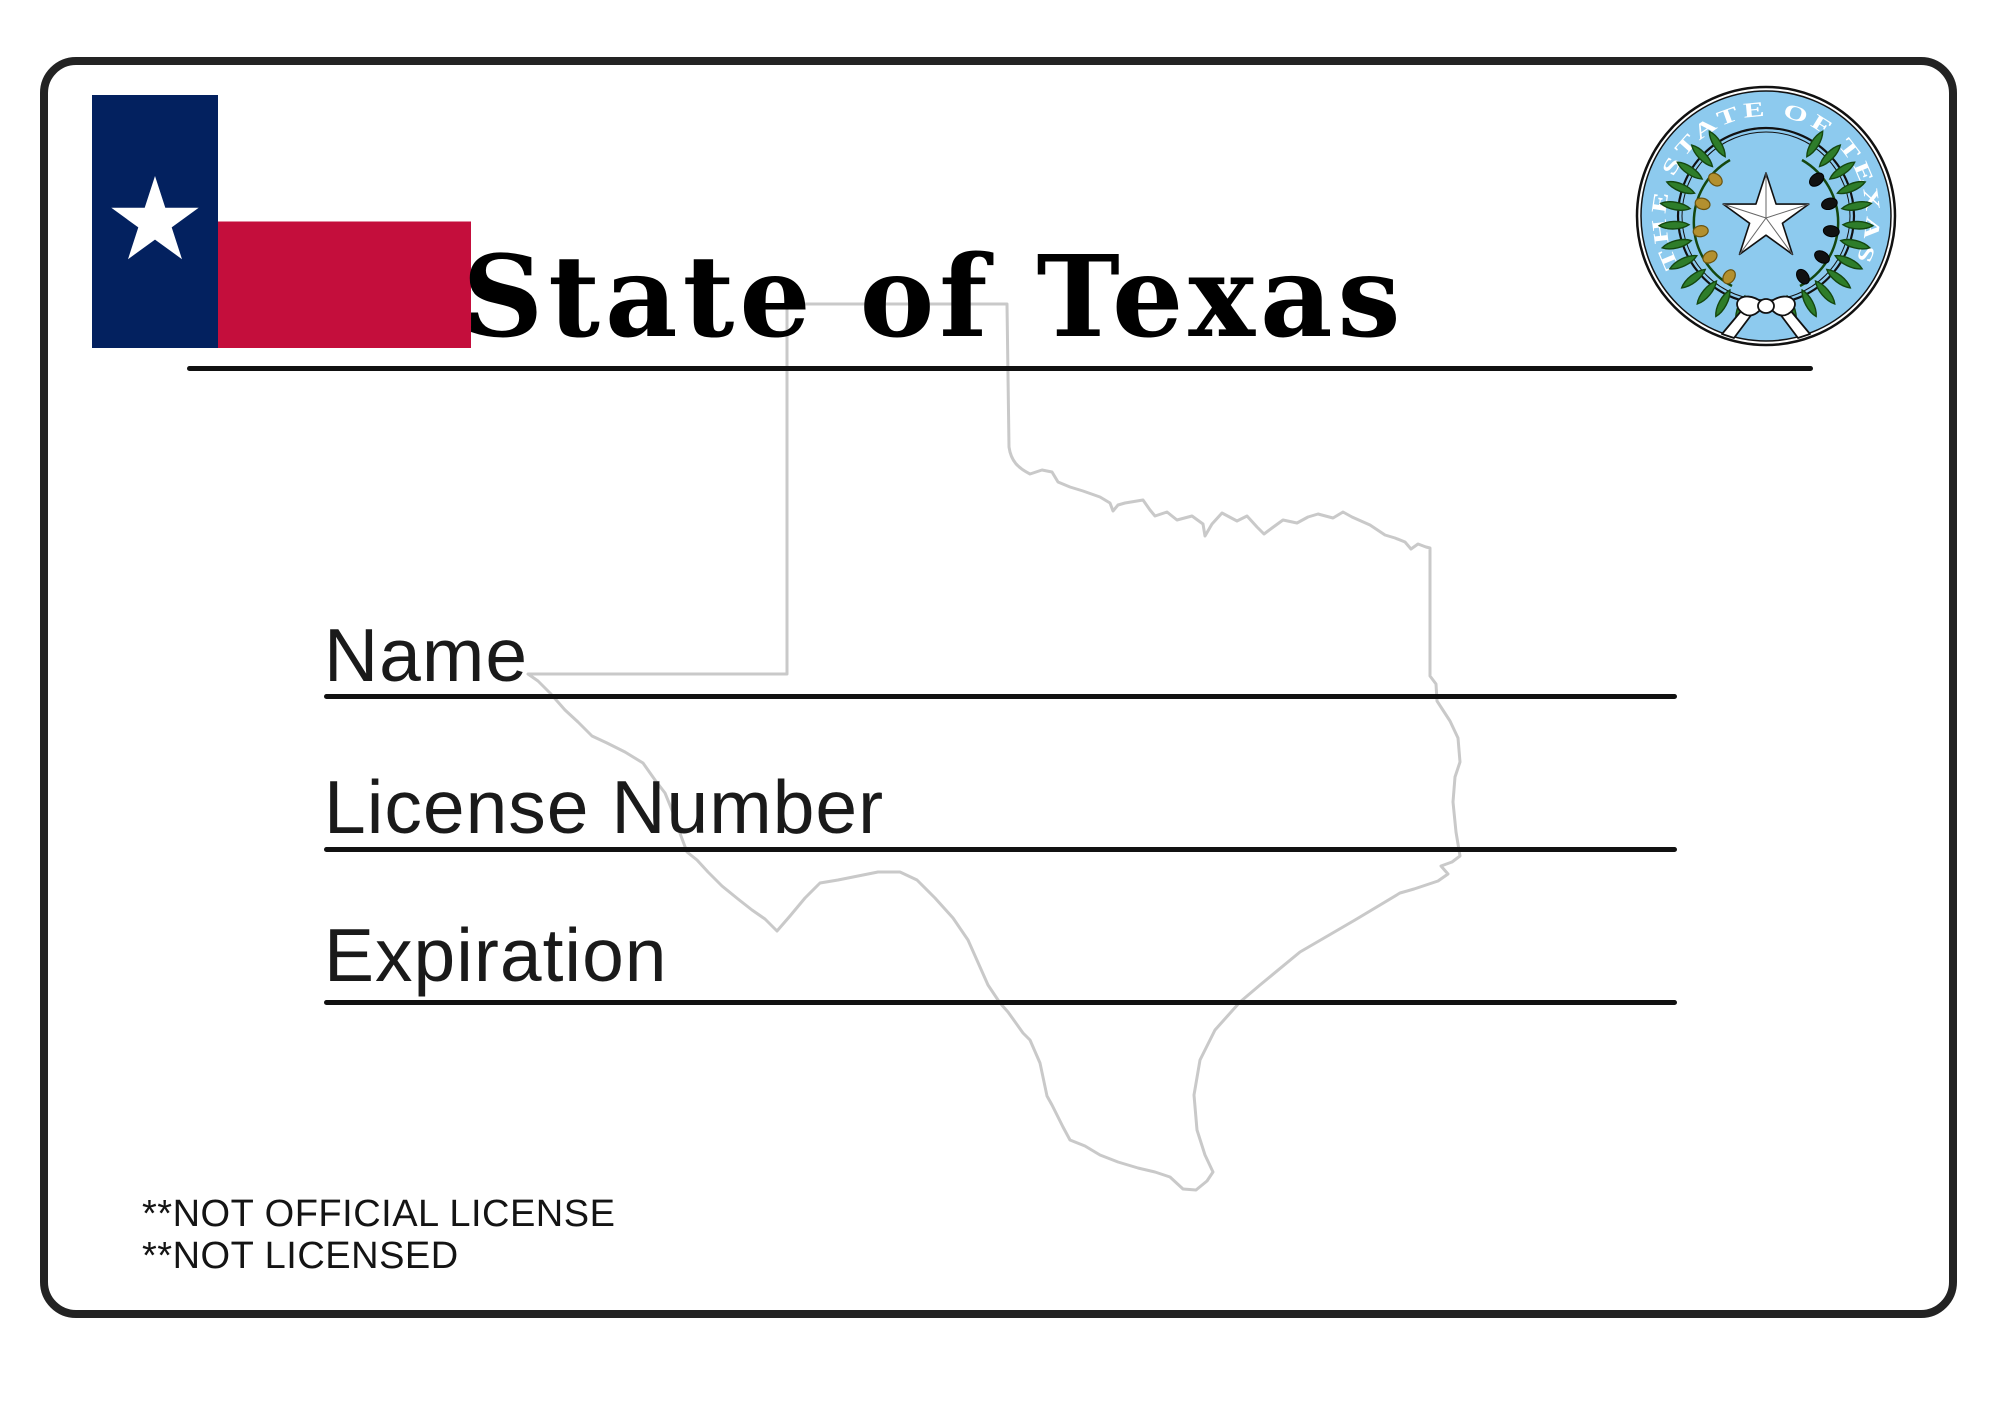  Describe the element at coordinates (1714, 228) in the screenshot. I see `wreath-acorns` at that location.